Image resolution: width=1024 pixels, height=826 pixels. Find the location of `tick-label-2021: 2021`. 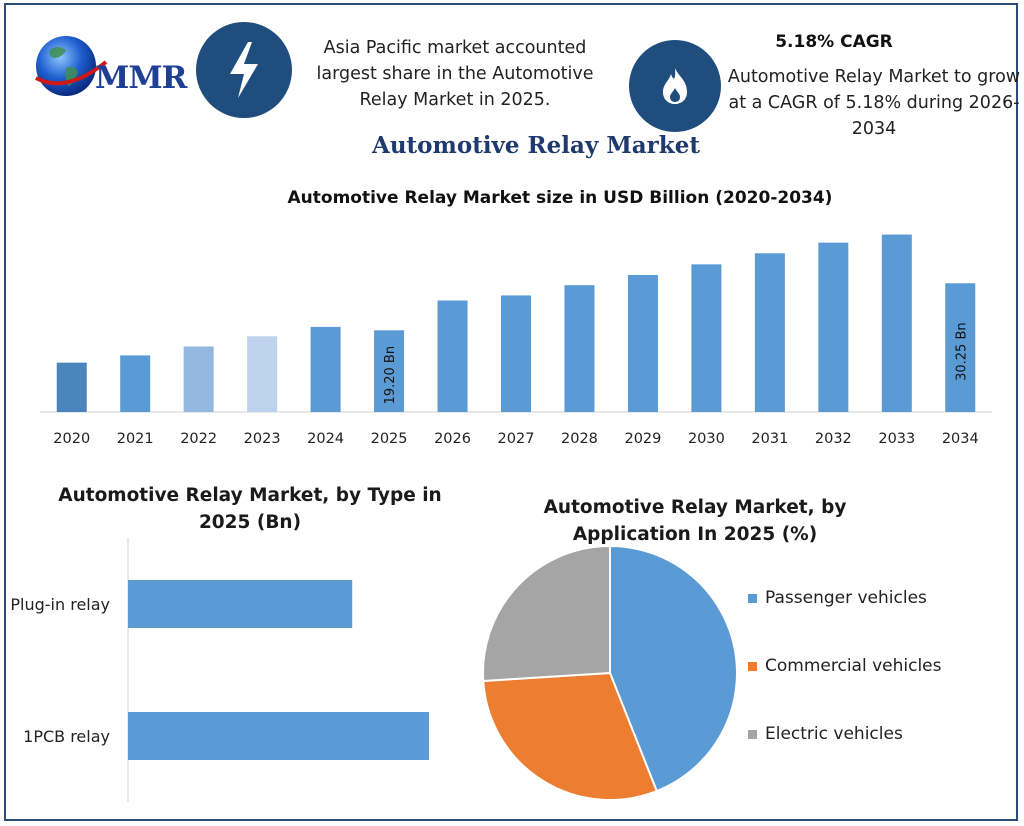

tick-label-2021: 2021 is located at coordinates (135, 439).